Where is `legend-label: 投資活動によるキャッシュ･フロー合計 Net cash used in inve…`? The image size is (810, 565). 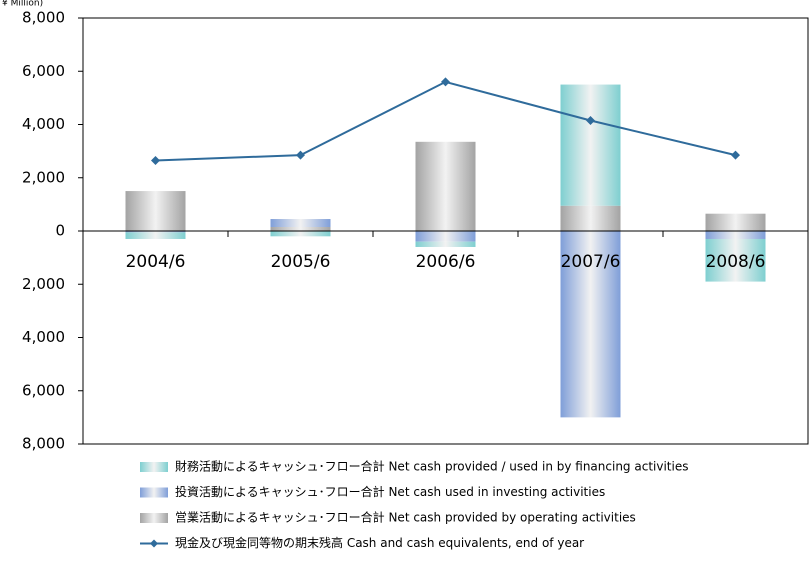 legend-label: 投資活動によるキャッシュ･フロー合計 Net cash used in inve… is located at coordinates (390, 491).